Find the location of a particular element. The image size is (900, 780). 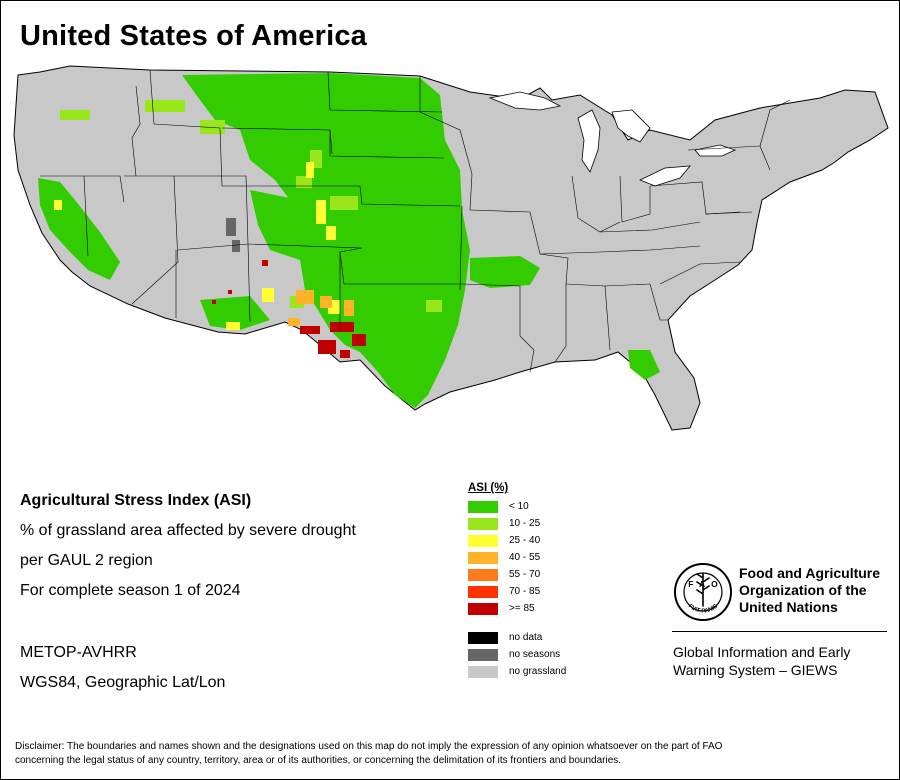

info-projection: WGS84, Geographic Lat/Lon is located at coordinates (123, 682).